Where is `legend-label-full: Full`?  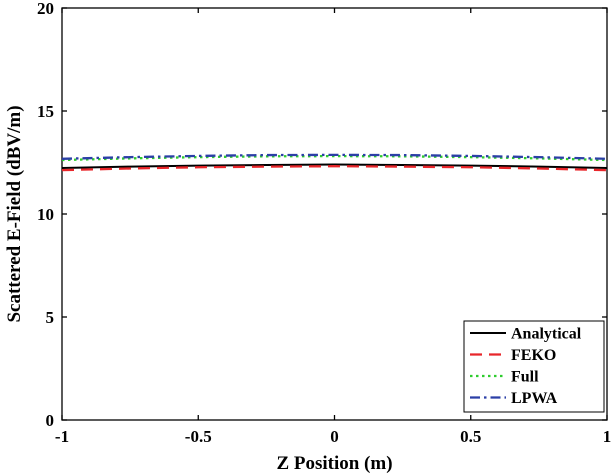 legend-label-full: Full is located at coordinates (525, 377).